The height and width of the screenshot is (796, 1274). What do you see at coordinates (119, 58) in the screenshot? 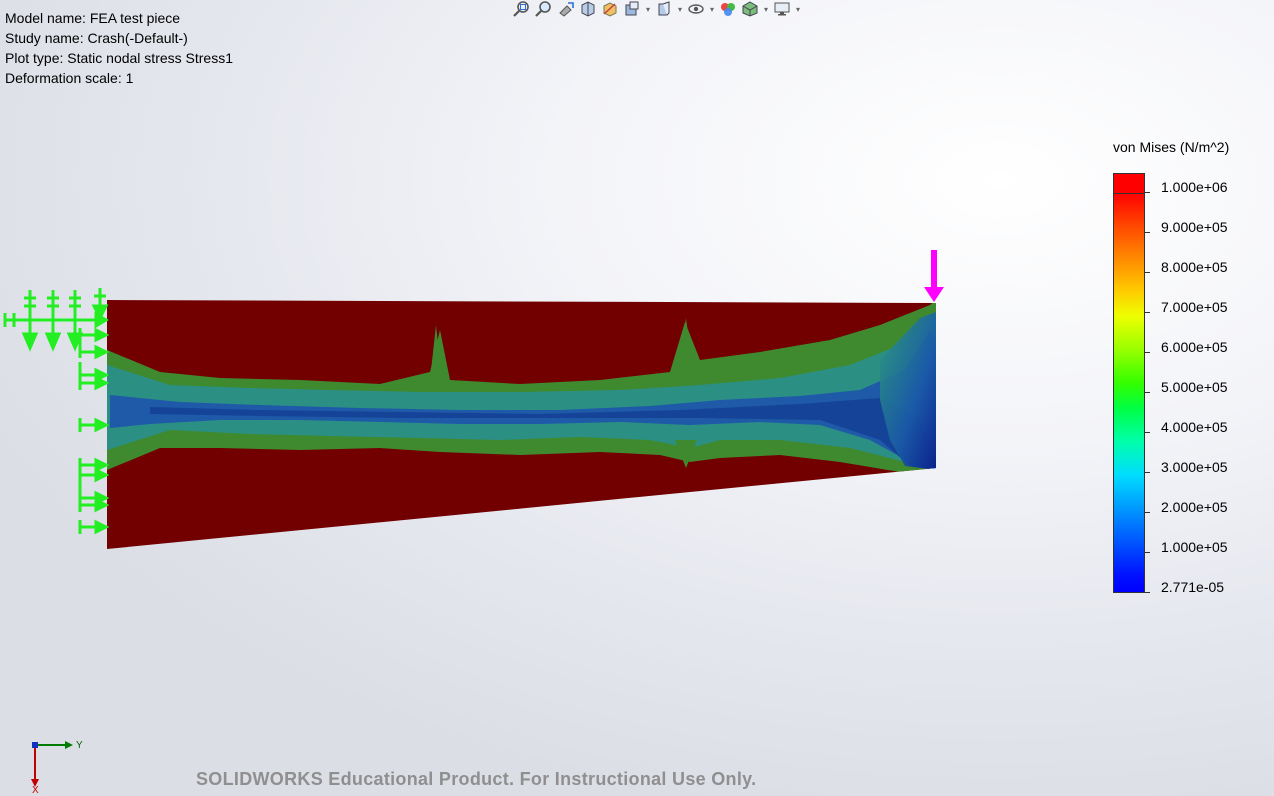
I see `plot-type-text: Plot type: Static nodal stress Stress1` at bounding box center [119, 58].